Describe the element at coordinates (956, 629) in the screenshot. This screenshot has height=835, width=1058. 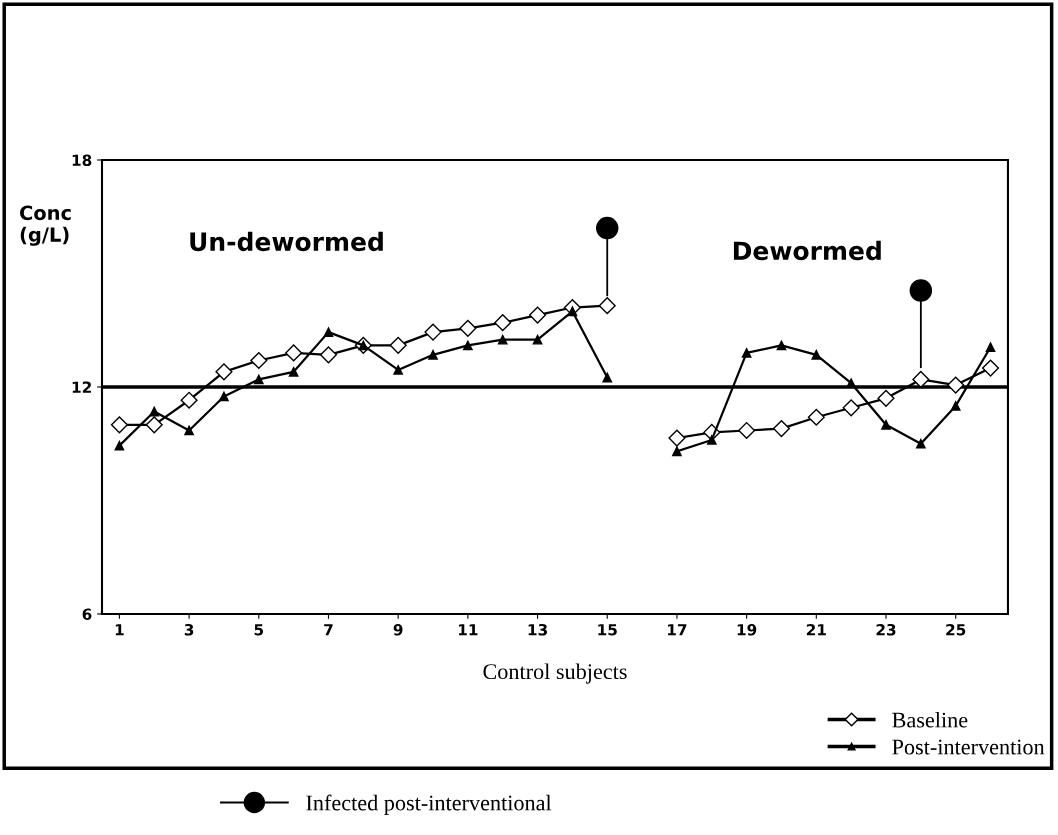
I see `x-tick-label: 25` at that location.